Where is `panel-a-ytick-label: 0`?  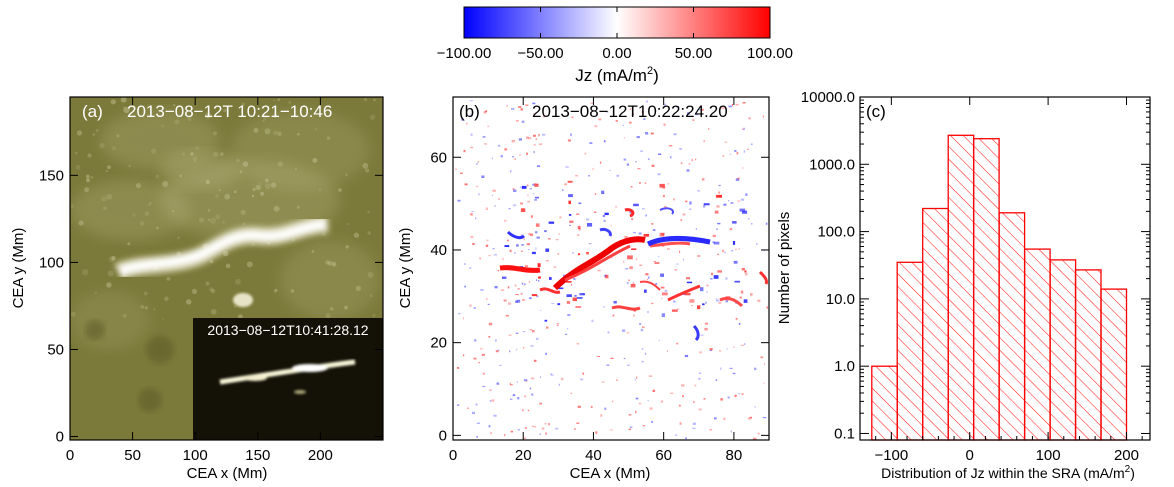 panel-a-ytick-label: 0 is located at coordinates (60, 437).